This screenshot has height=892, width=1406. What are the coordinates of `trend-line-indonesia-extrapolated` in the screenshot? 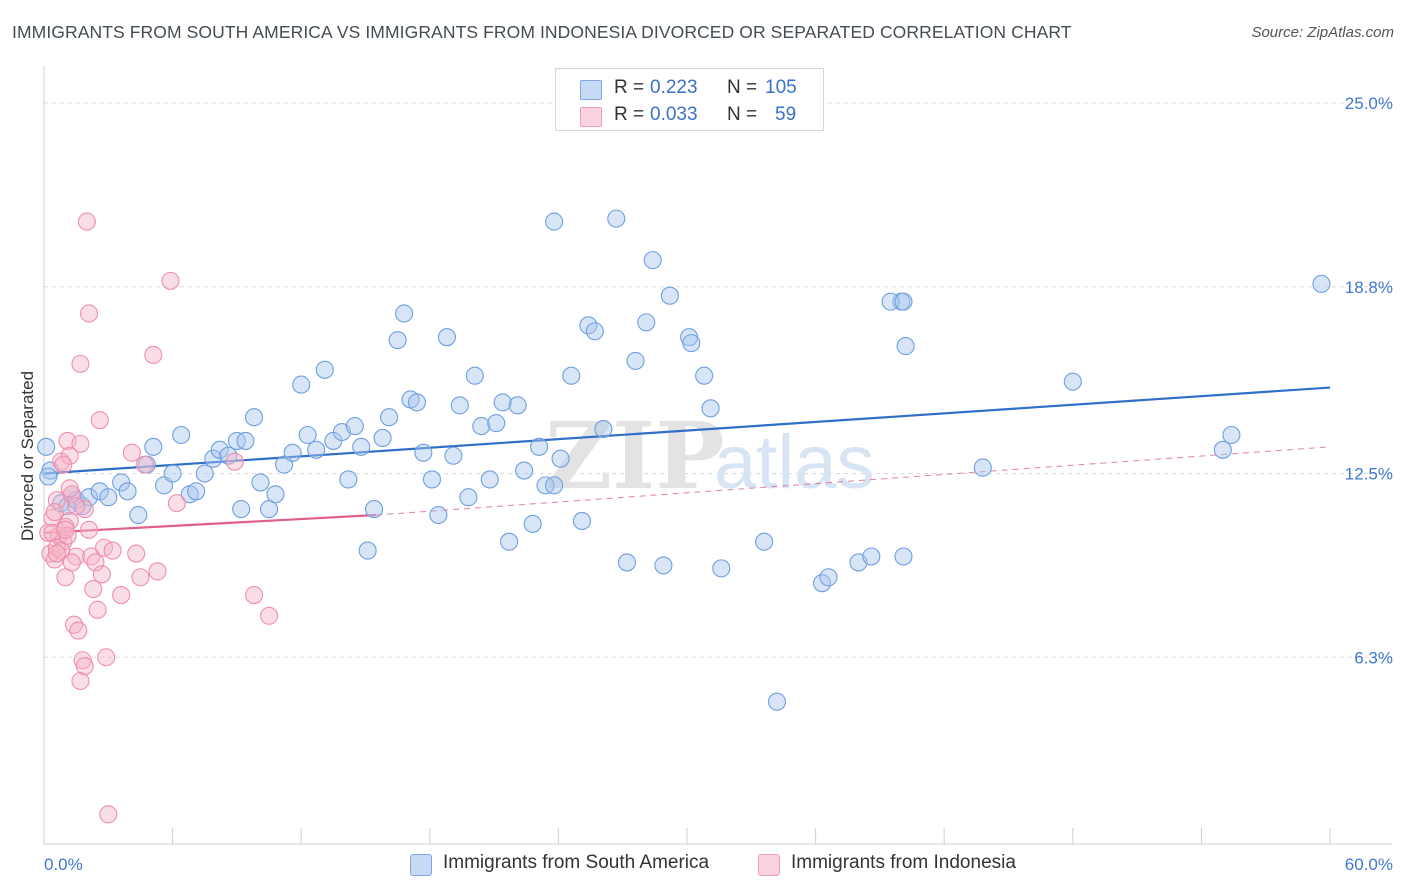 It's located at (853, 481).